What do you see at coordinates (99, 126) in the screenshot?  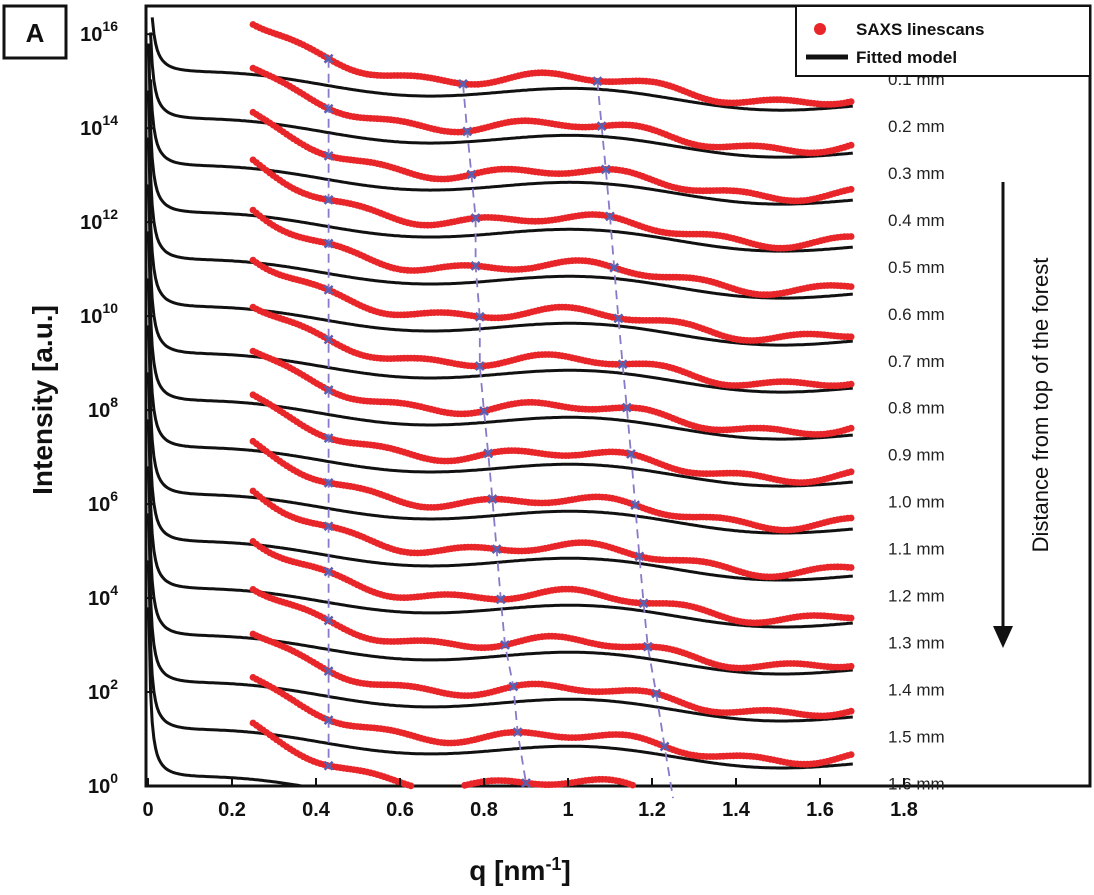 I see `y-tick-label: 10¹⁴` at bounding box center [99, 126].